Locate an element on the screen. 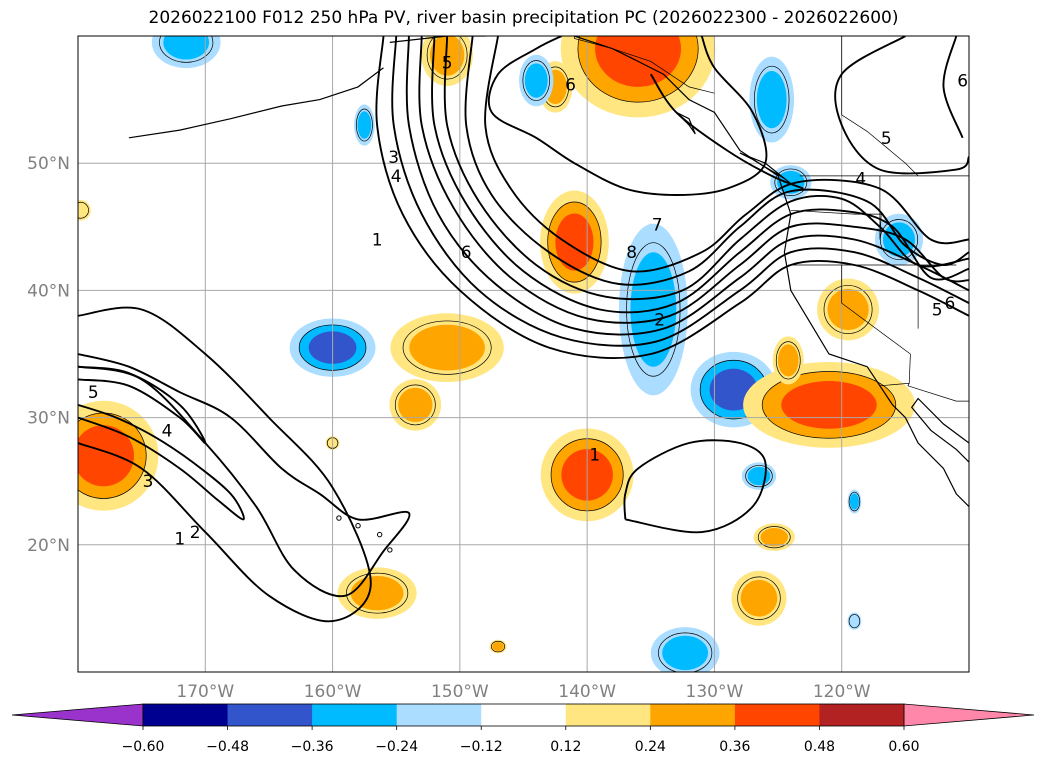 The image size is (1047, 765). pv-contour-label: 7 is located at coordinates (657, 225).